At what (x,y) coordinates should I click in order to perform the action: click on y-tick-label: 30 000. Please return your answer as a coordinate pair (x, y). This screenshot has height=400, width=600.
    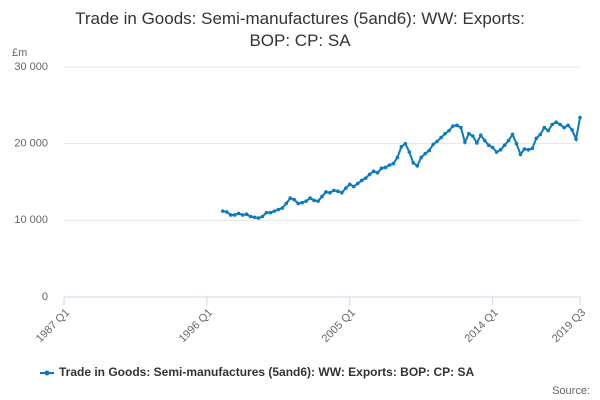
    Looking at the image, I should click on (31, 67).